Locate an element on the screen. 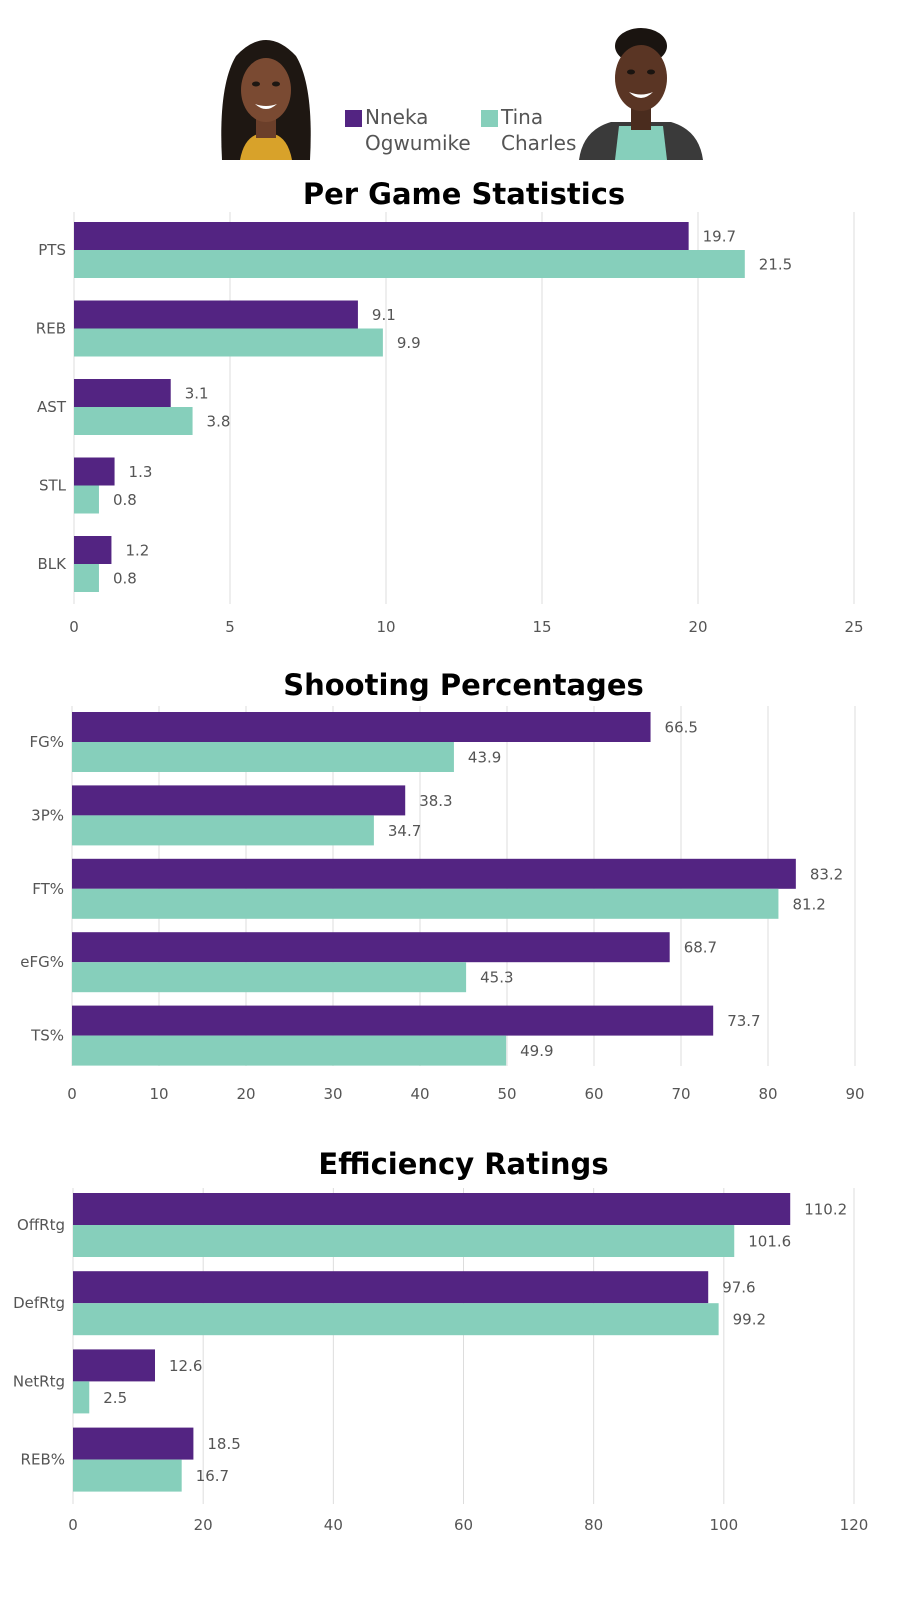 The width and height of the screenshot is (900, 1600). x-tick-label: 90 is located at coordinates (854, 1094).